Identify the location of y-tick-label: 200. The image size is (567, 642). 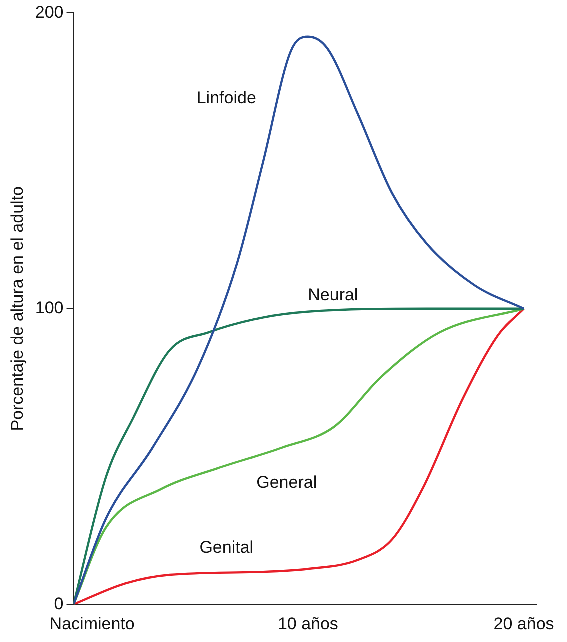
(49, 12).